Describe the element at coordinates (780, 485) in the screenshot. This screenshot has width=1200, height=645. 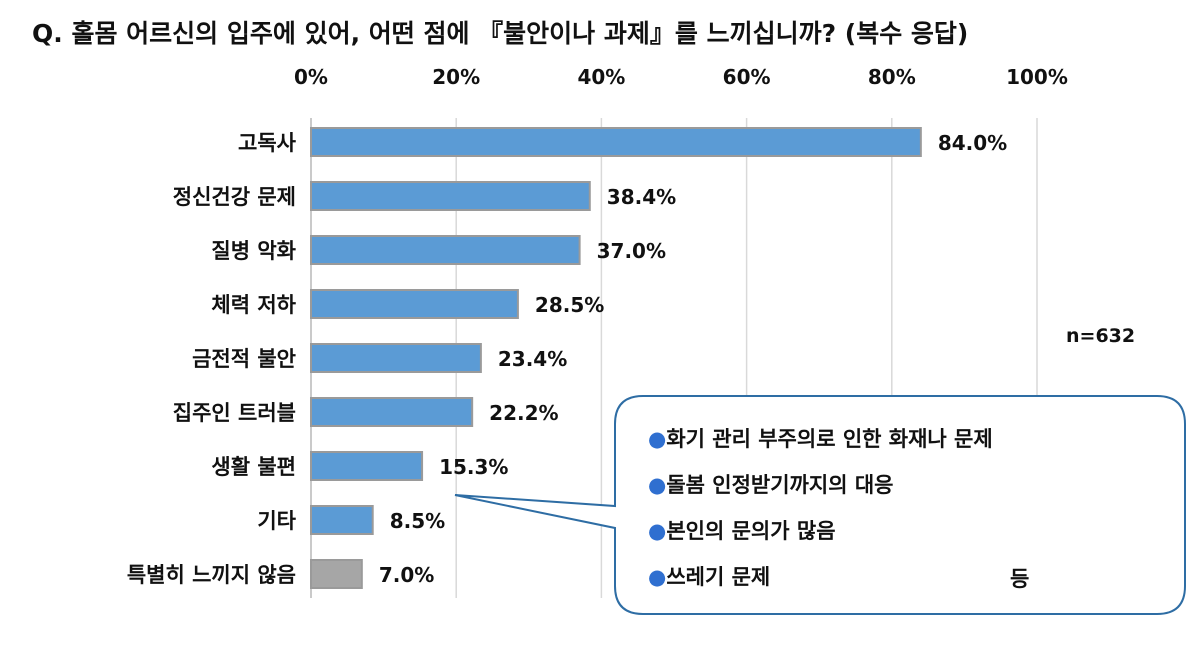
I see `callout-item-text: 돌봄 인정받기까지의 대응` at that location.